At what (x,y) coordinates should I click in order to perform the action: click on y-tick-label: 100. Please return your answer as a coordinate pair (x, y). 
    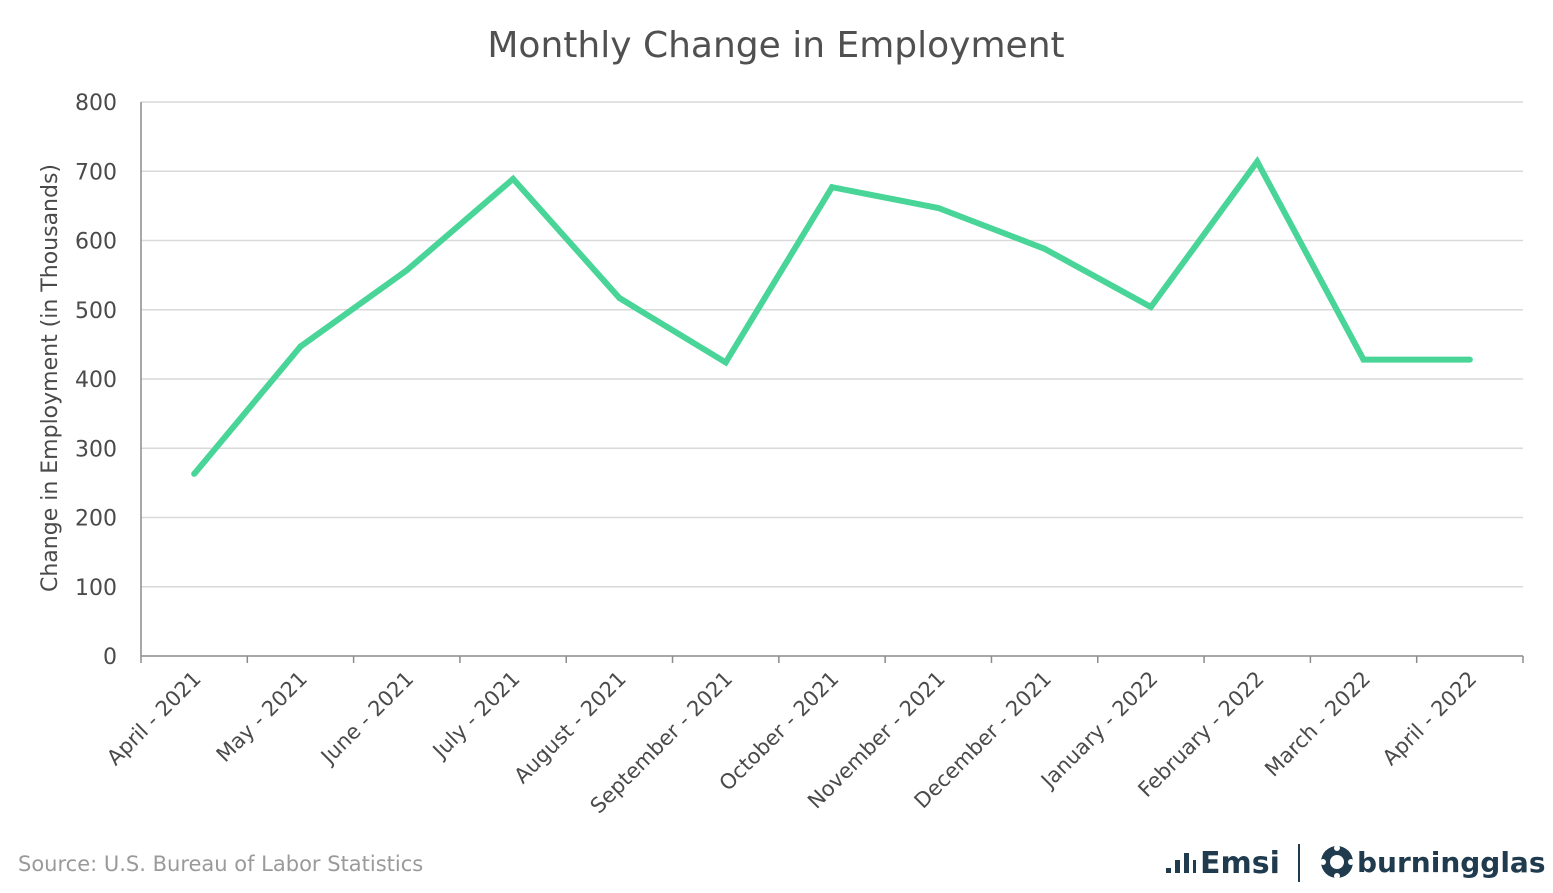
    Looking at the image, I should click on (96, 588).